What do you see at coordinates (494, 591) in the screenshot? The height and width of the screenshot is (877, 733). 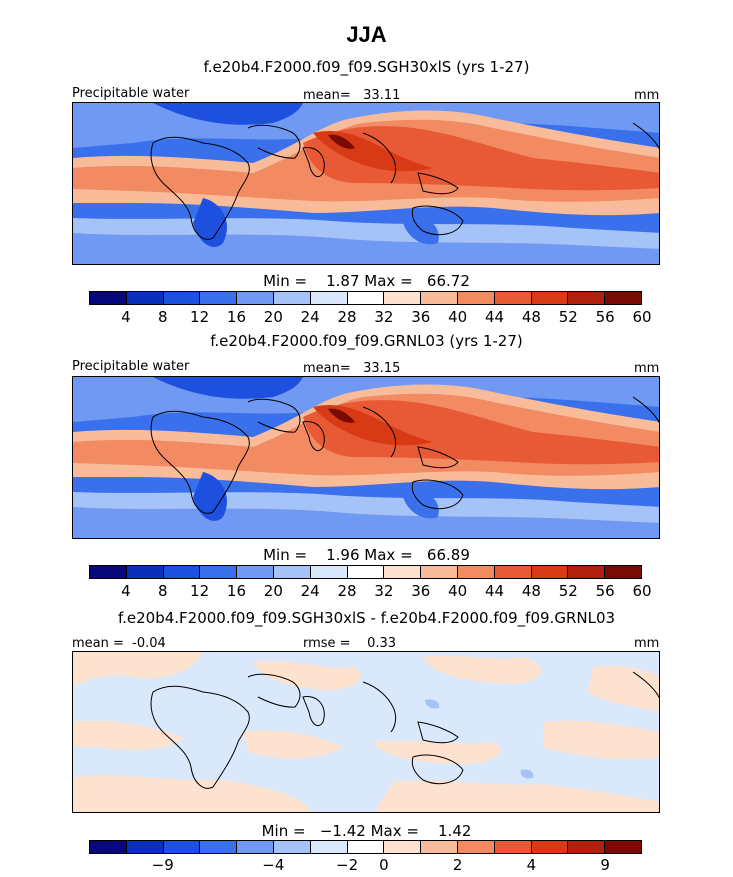 I see `colorbar-tick-label: 44` at bounding box center [494, 591].